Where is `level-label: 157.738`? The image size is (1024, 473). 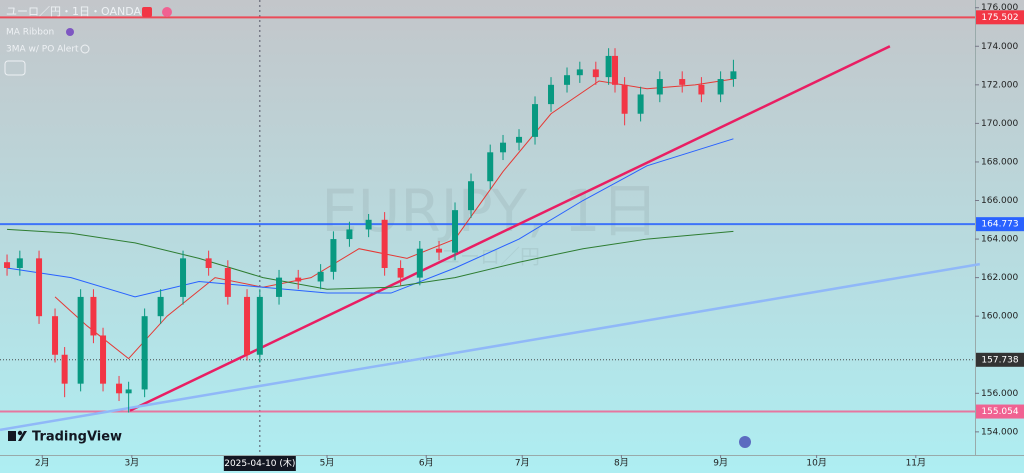 level-label: 157.738 is located at coordinates (999, 360).